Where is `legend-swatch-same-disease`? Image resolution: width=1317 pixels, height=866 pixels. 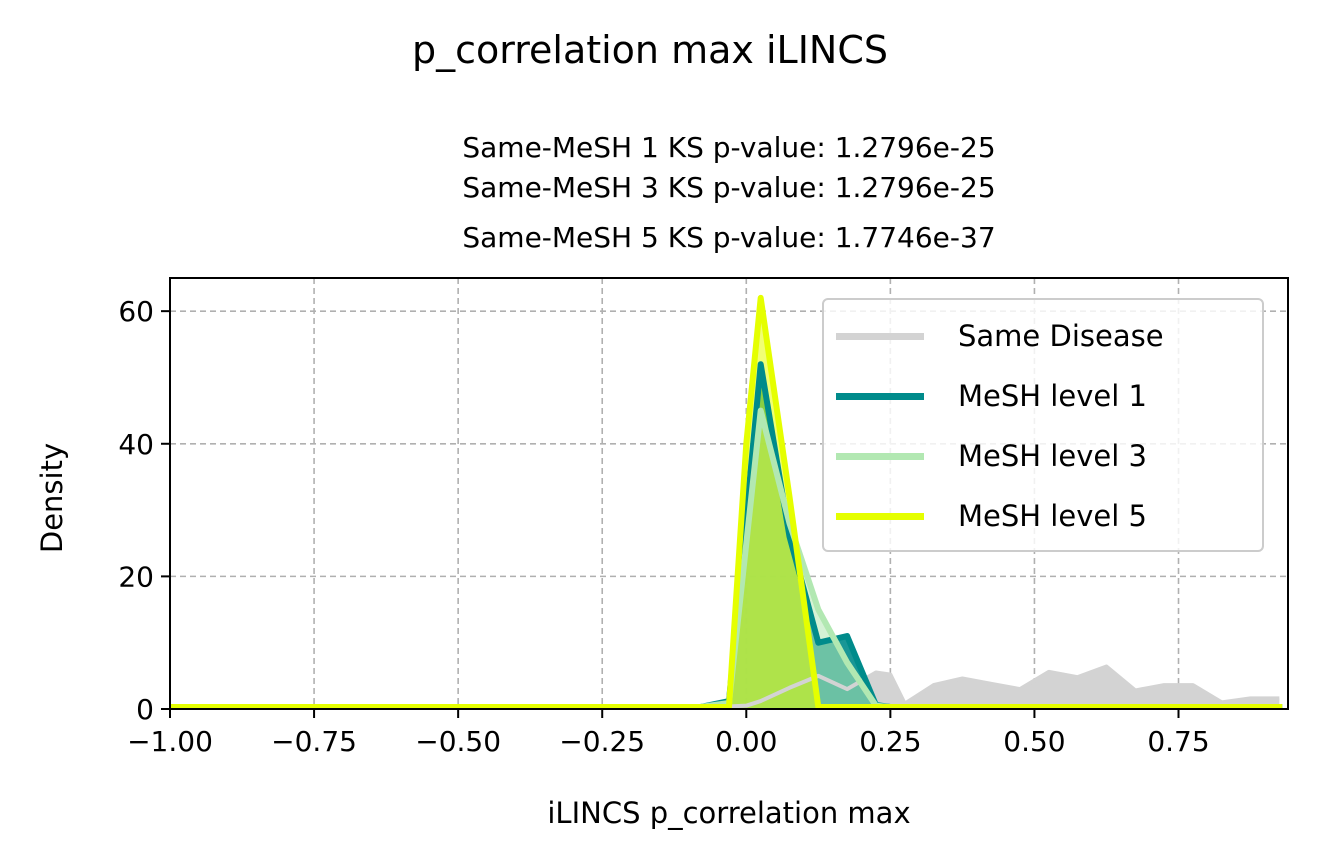
legend-swatch-same-disease is located at coordinates (880, 336).